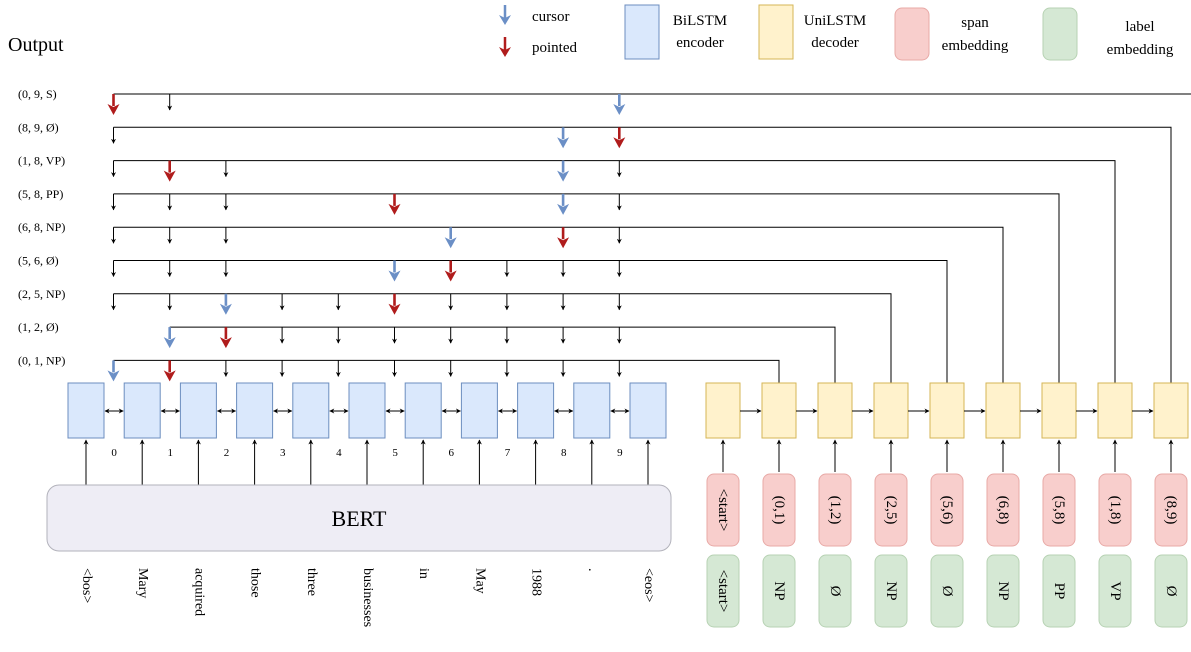 The width and height of the screenshot is (1191, 652). Describe the element at coordinates (835, 21) in the screenshot. I see `legend-unilstm-line1: UniLSTM` at that location.